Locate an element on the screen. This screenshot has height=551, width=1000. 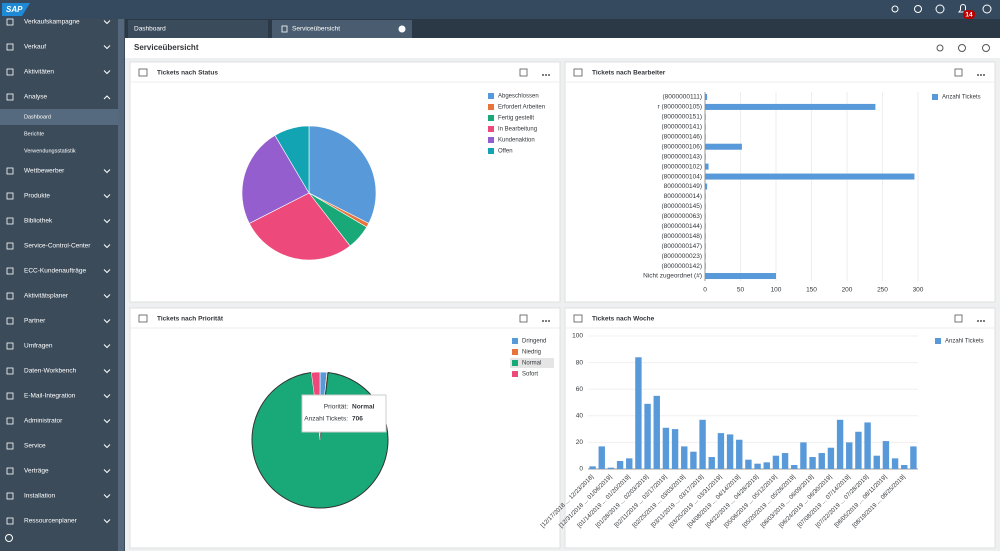
tab-close is located at coordinates (402, 29).